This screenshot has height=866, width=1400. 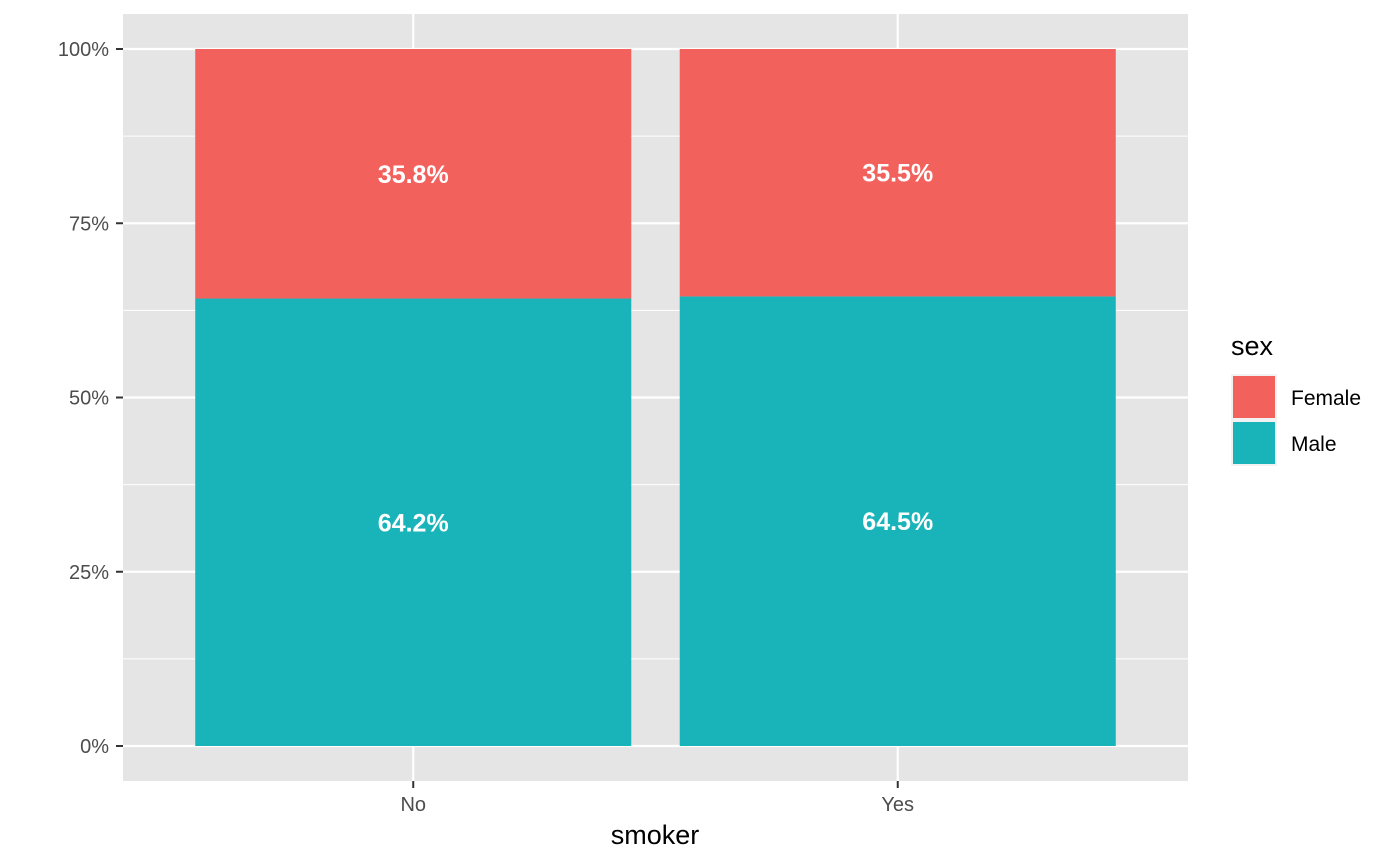 What do you see at coordinates (1314, 444) in the screenshot?
I see `legend-label-male: Male` at bounding box center [1314, 444].